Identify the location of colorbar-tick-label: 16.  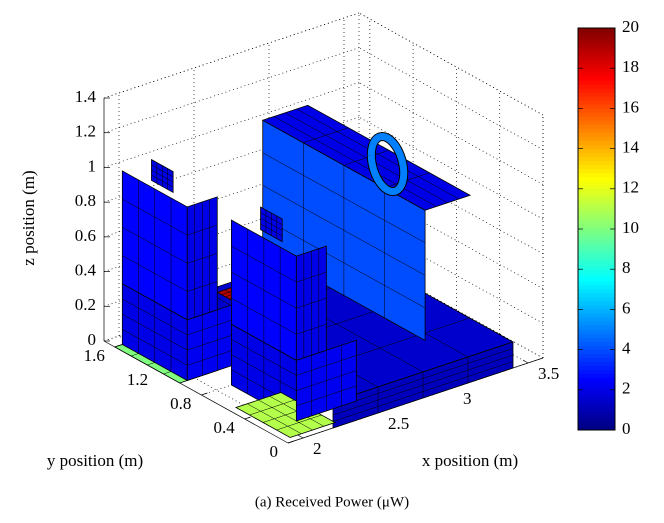
(630, 106).